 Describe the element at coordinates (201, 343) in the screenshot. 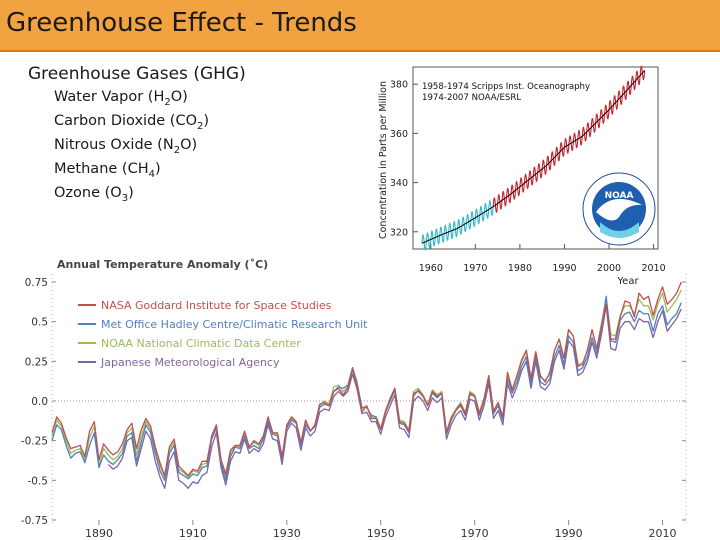

I see `temperature-legend-label: NOAA National Climatic Data Center` at that location.